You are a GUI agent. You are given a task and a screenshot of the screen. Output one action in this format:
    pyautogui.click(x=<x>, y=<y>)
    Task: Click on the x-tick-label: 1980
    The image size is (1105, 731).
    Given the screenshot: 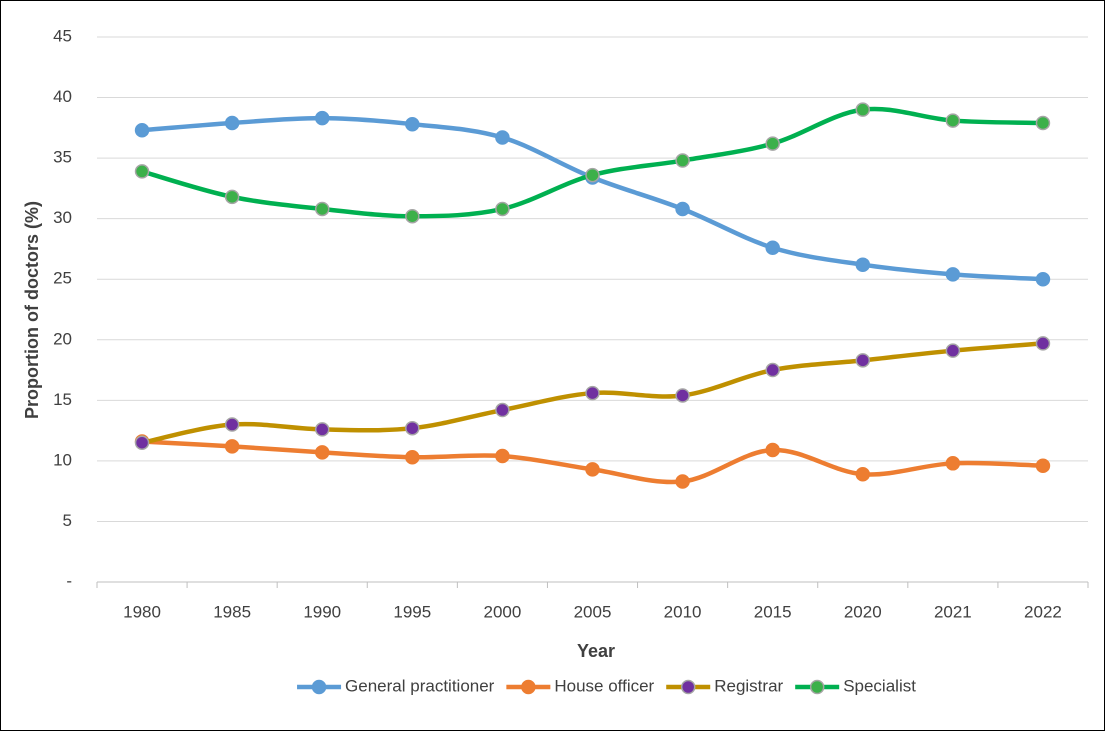 What is the action you would take?
    pyautogui.click(x=142, y=611)
    